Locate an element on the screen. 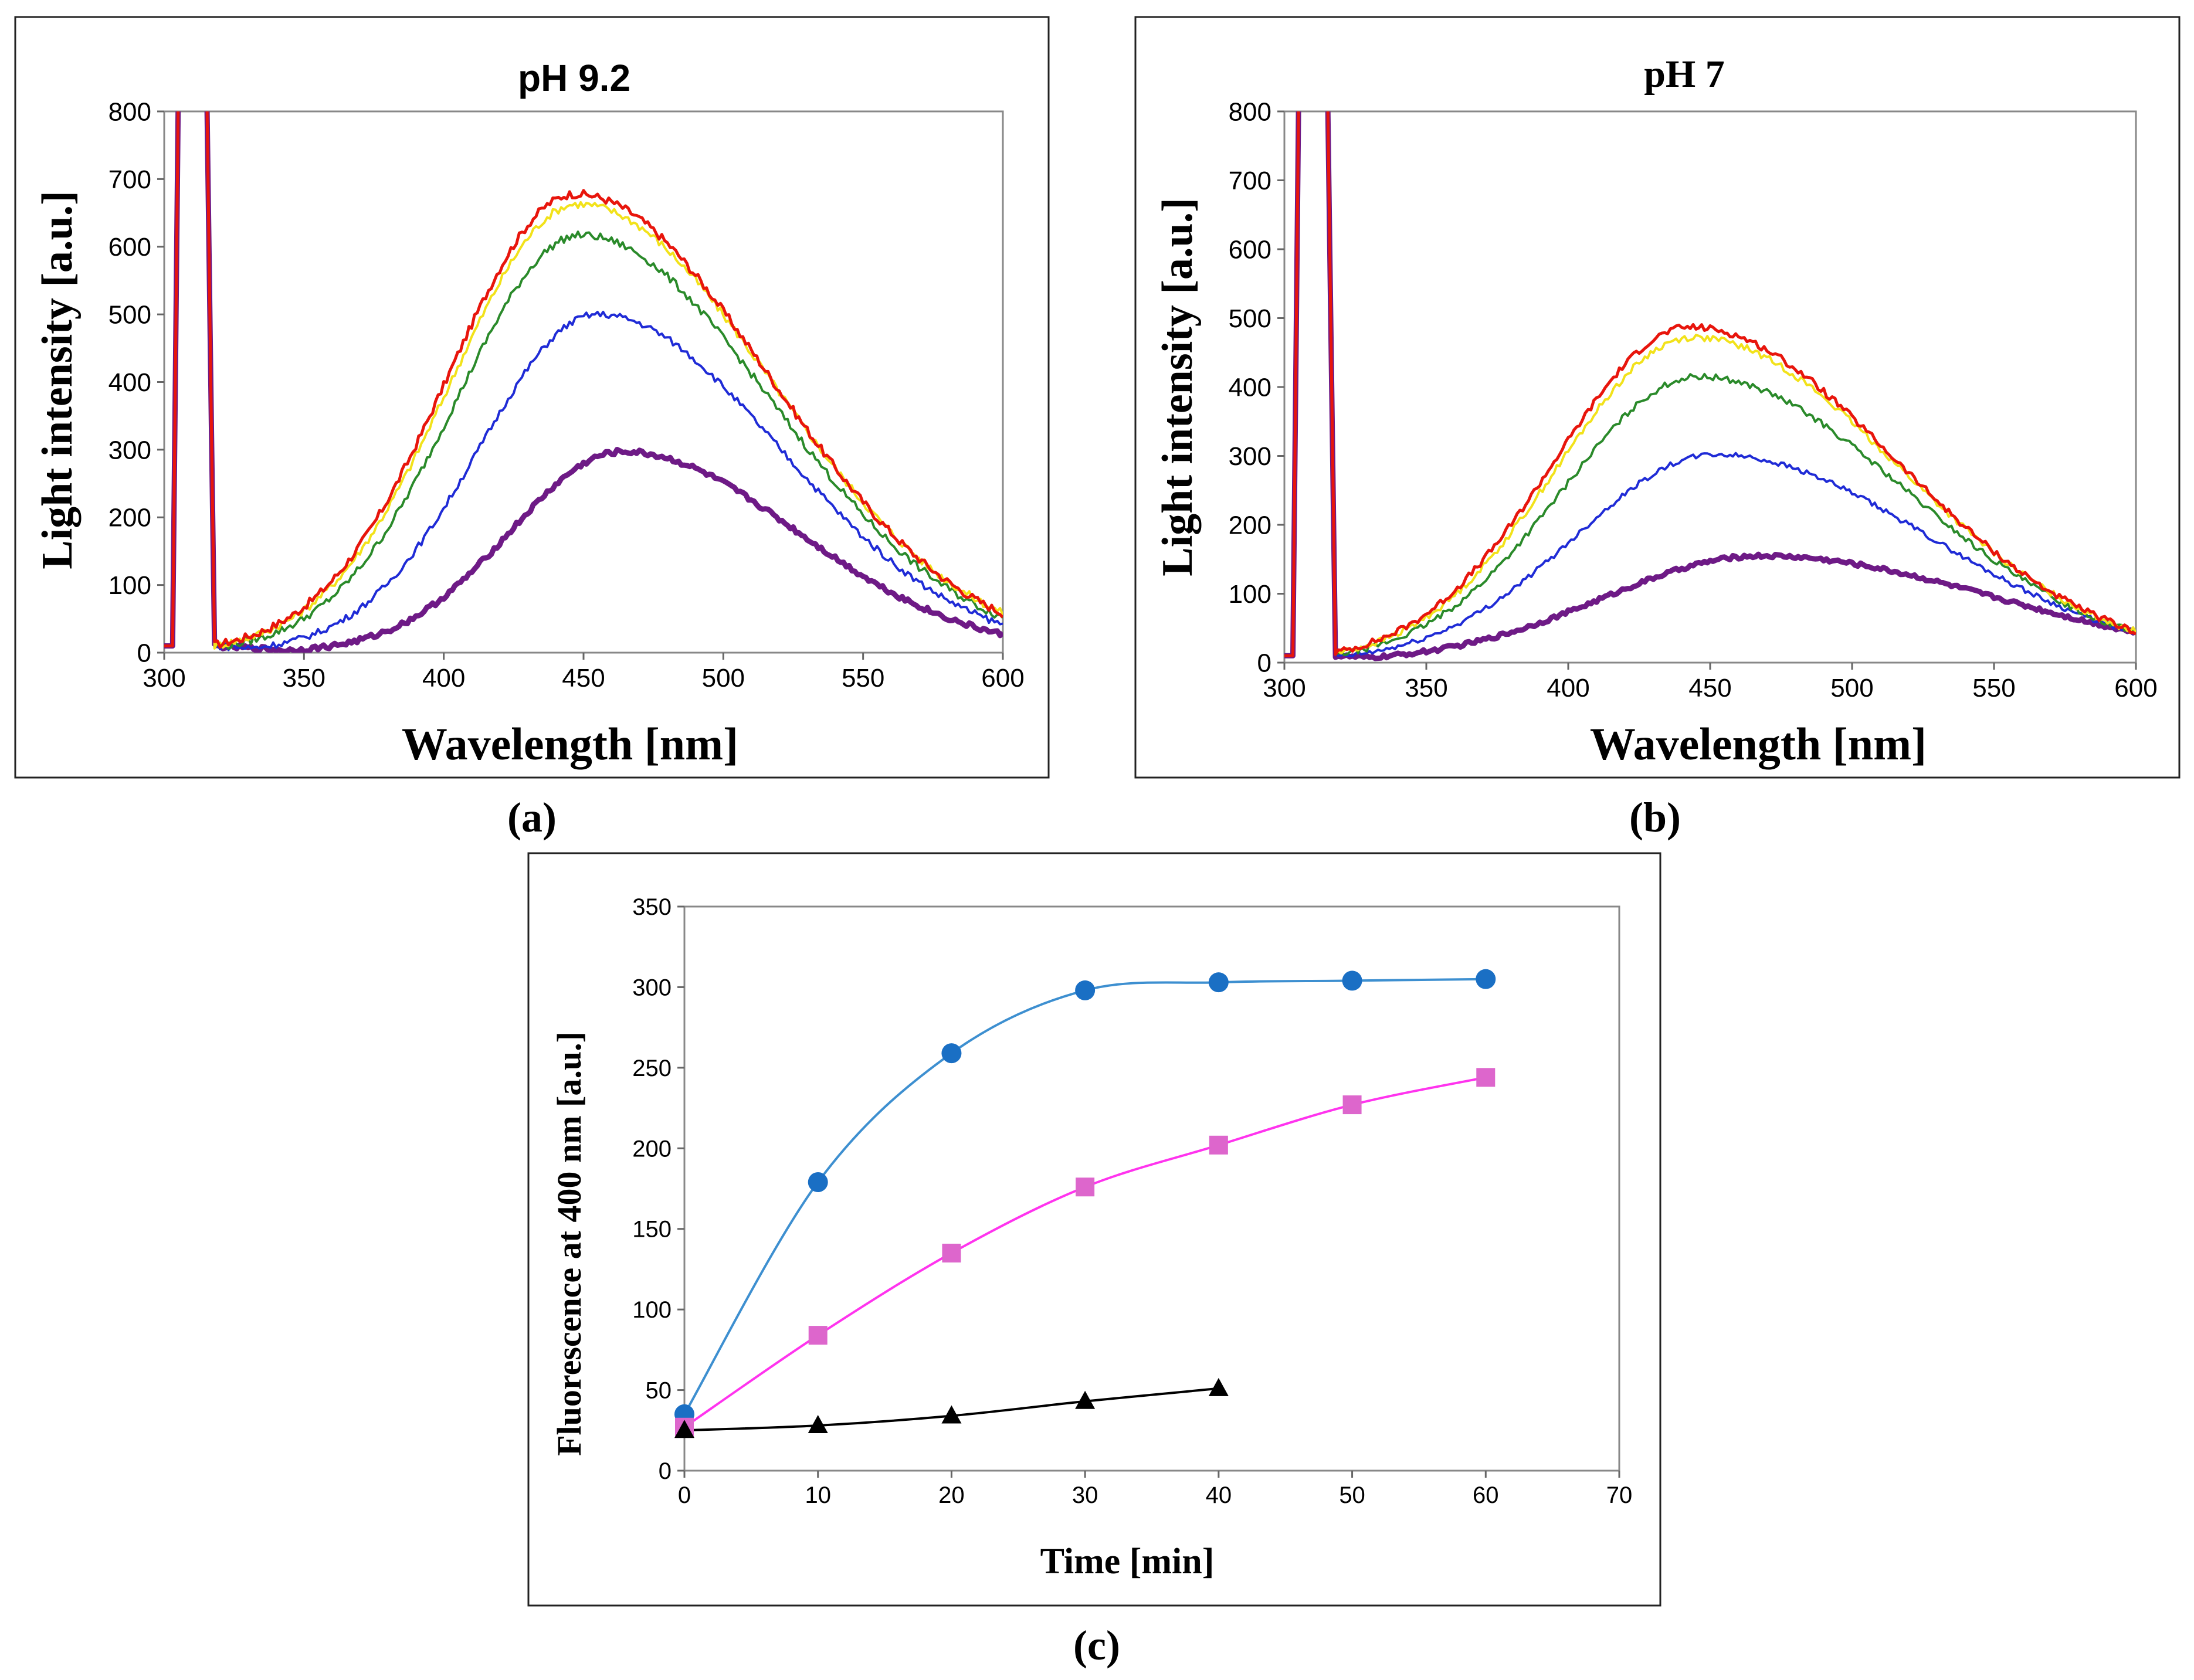 This screenshot has width=2194, height=1680. panel-a-ylabel: Light intensity [a.u.] is located at coordinates (58, 380).